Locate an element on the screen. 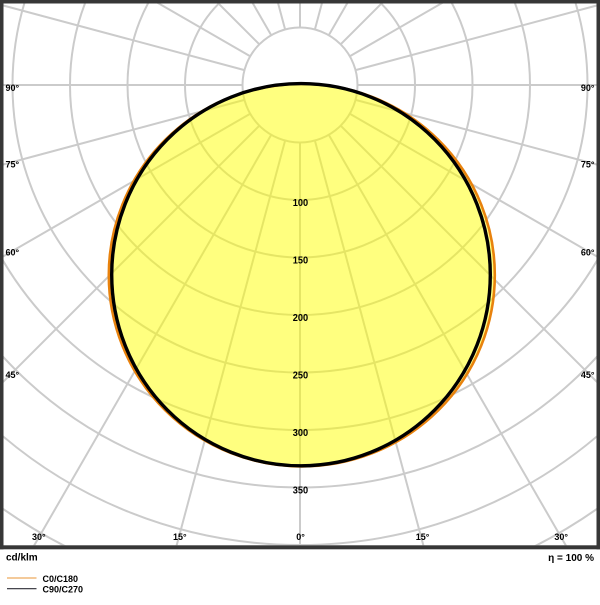  svg-text: η = 100 % is located at coordinates (571, 558).